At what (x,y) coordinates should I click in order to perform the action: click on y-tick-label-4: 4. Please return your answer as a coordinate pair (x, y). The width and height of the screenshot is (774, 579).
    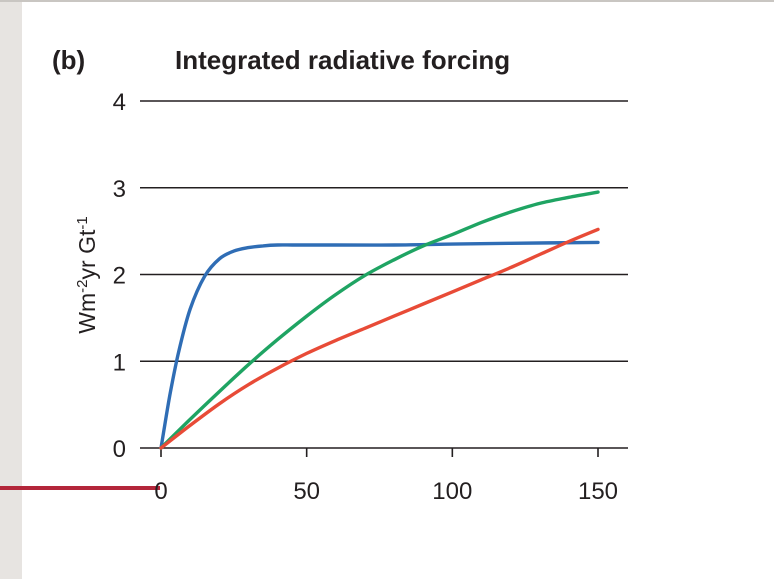
    Looking at the image, I should click on (119, 102).